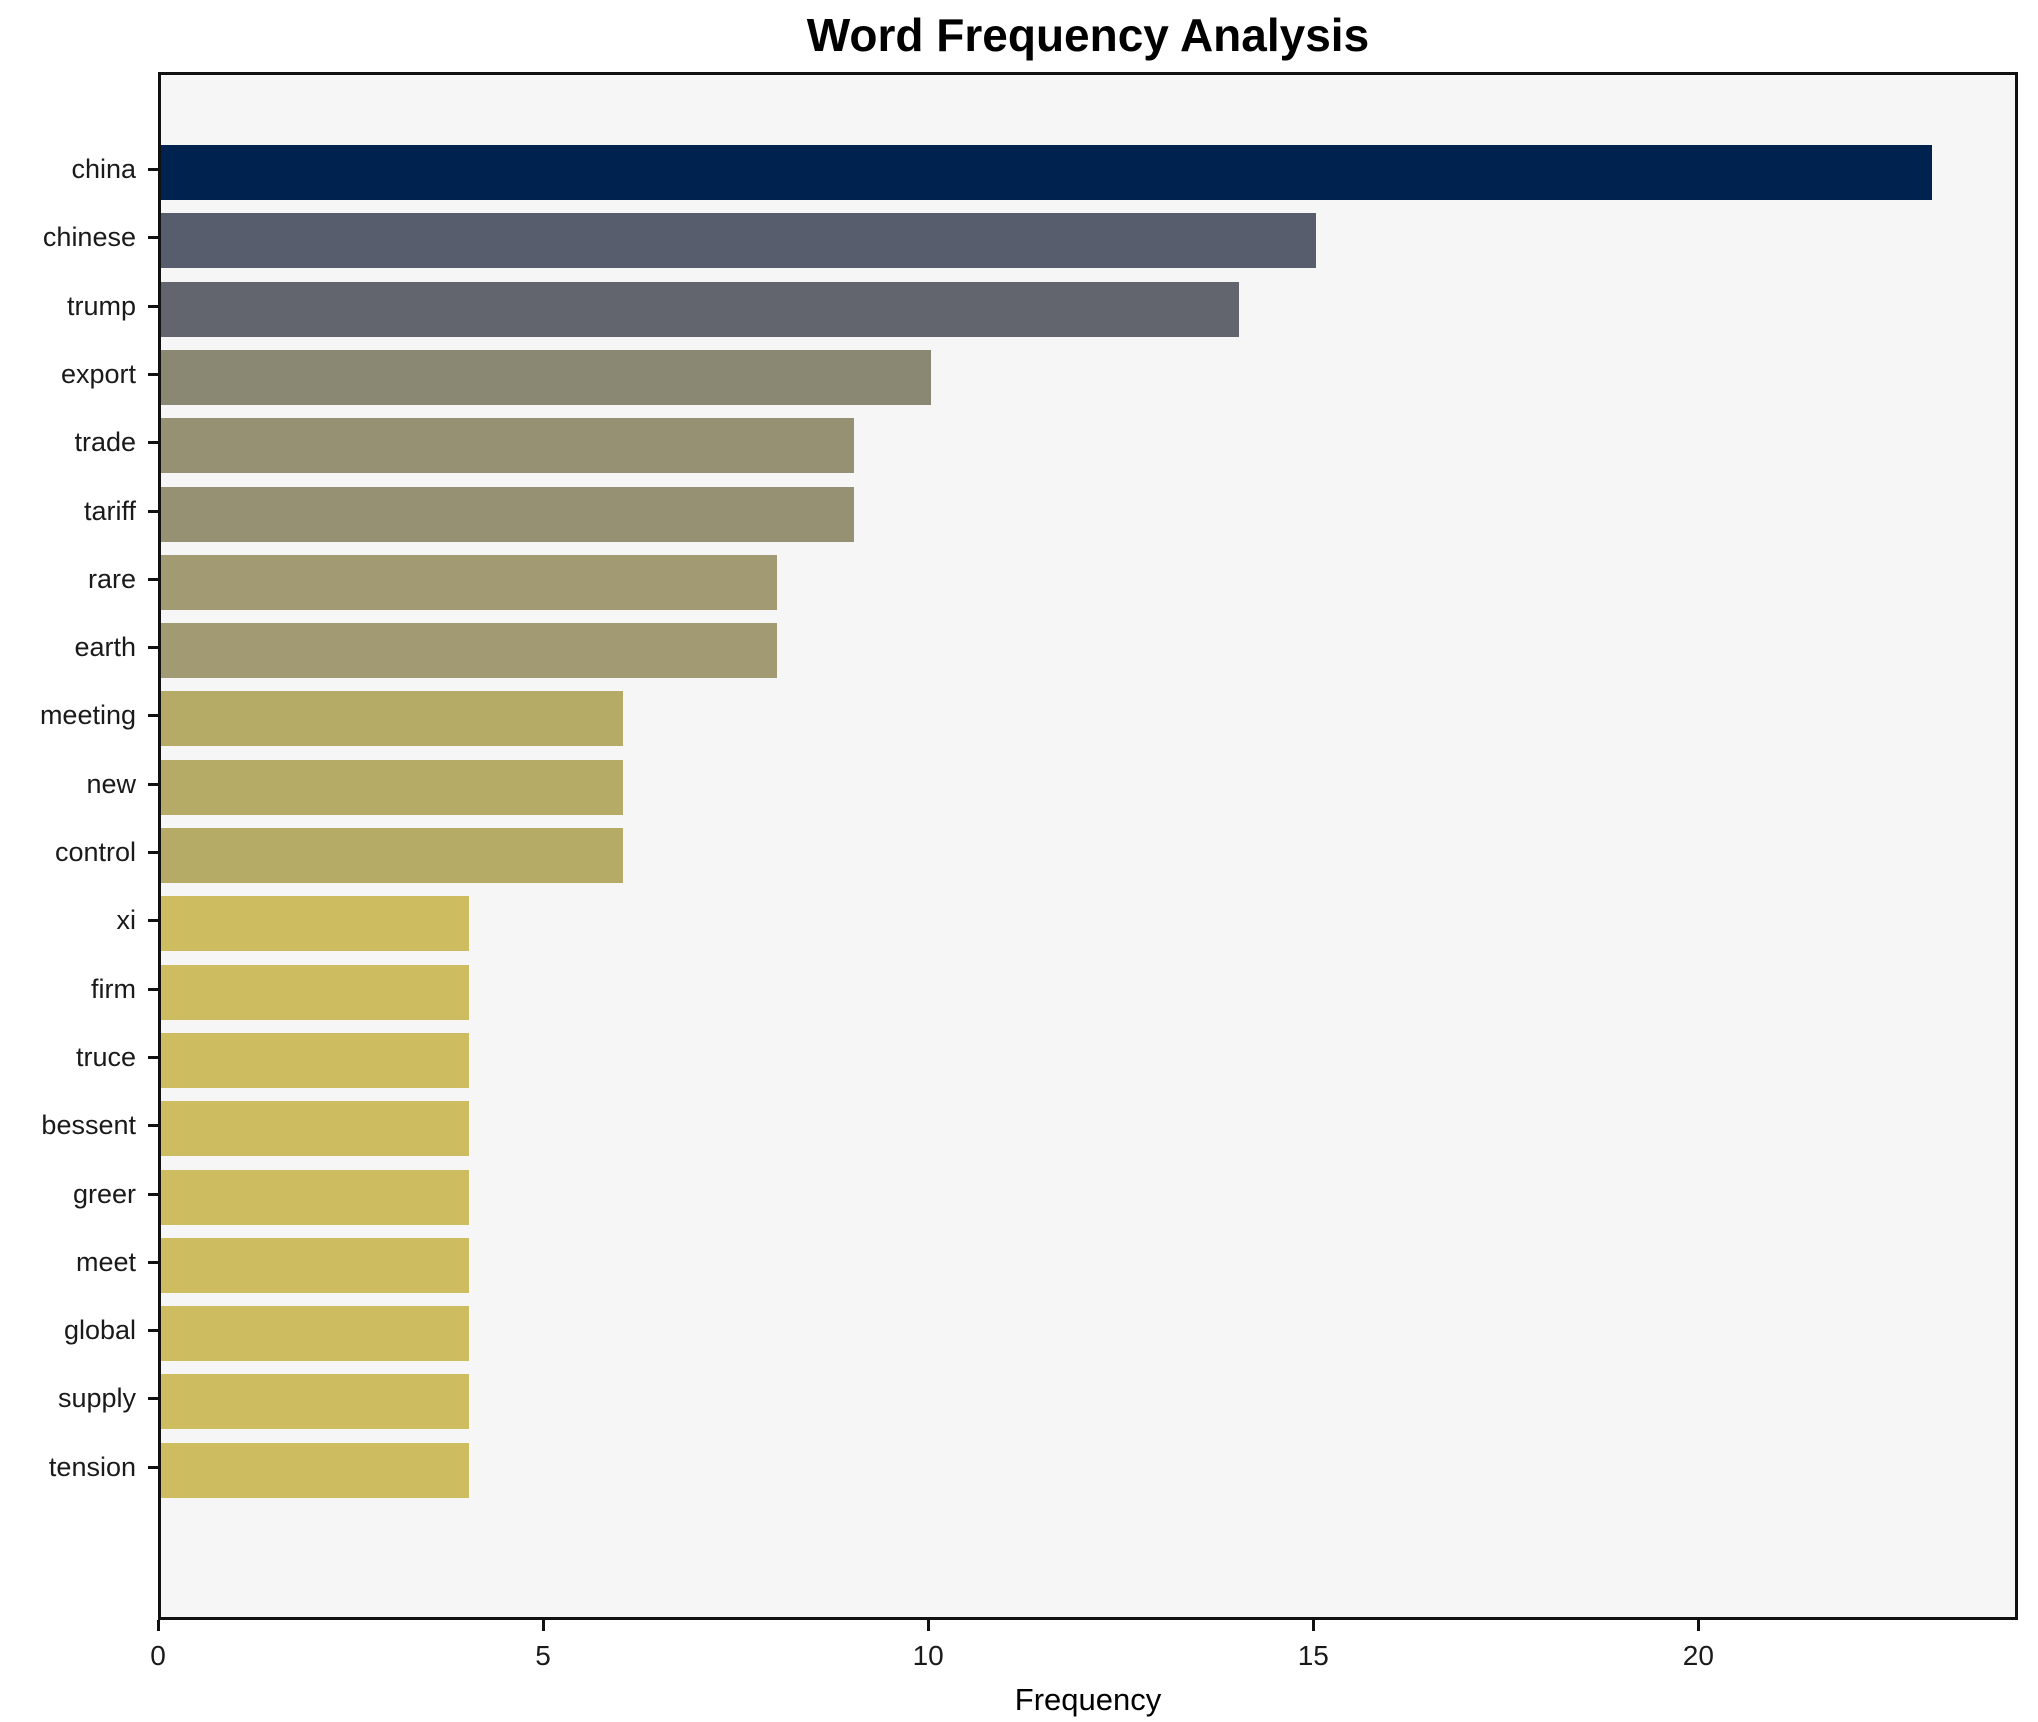 This screenshot has height=1722, width=2038. I want to click on y-tick-label-global: global, so click(99, 1330).